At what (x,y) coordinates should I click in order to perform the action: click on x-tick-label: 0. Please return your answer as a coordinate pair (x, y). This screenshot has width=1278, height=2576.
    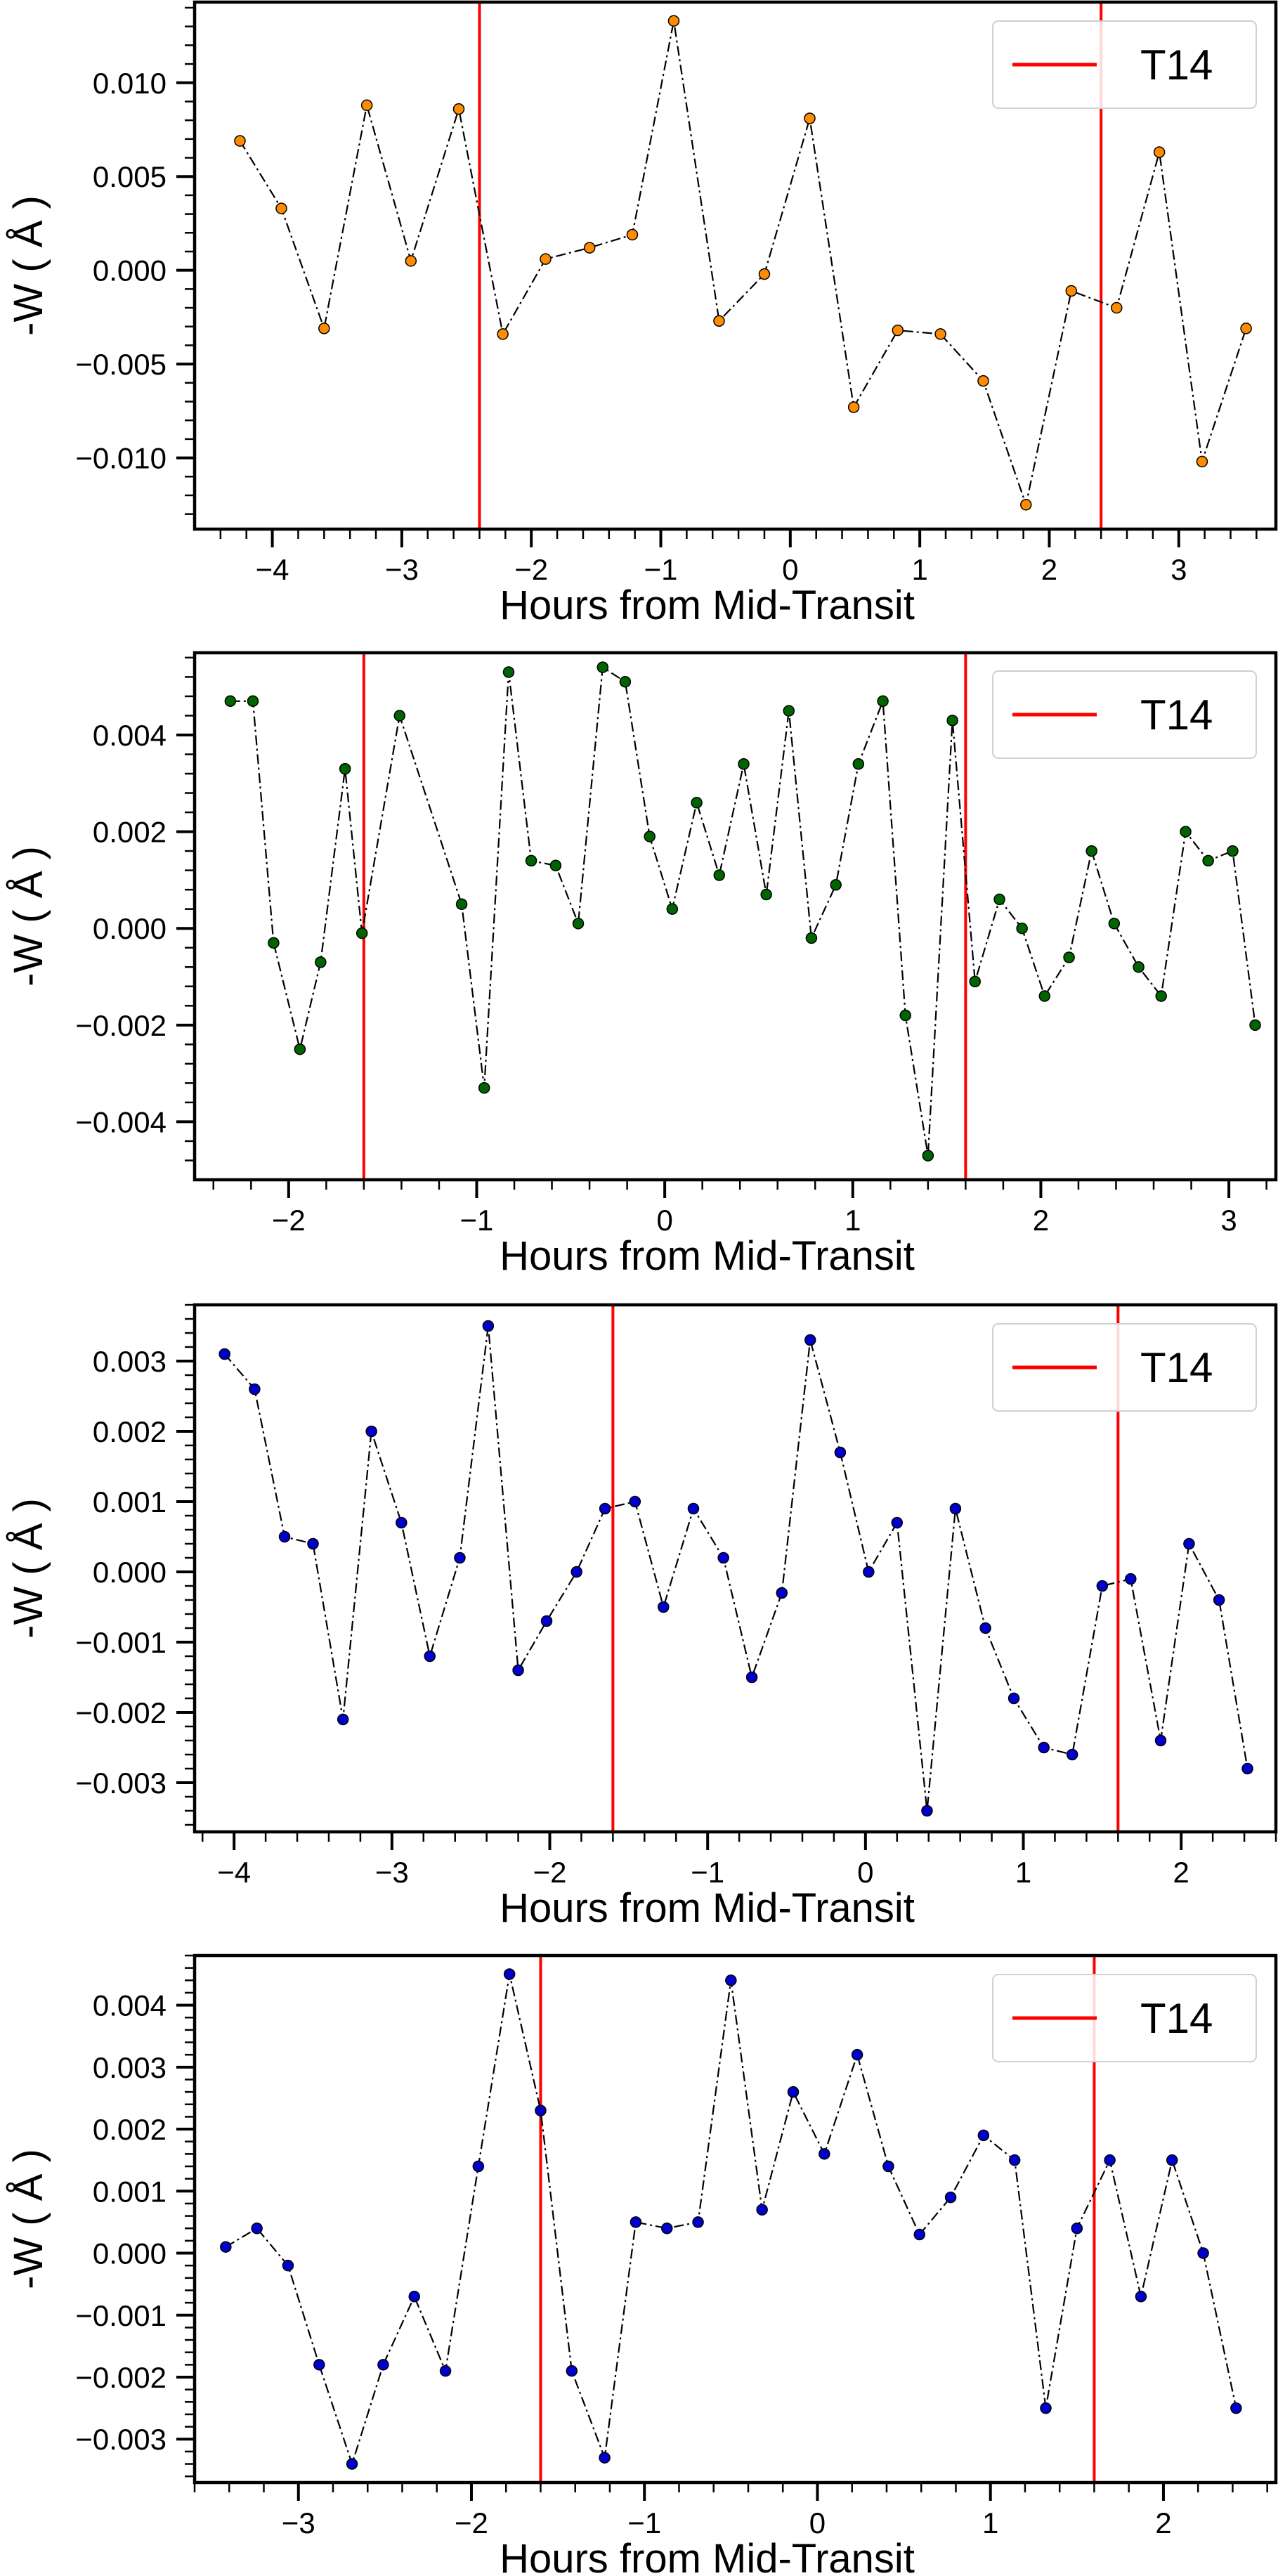
    Looking at the image, I should click on (790, 569).